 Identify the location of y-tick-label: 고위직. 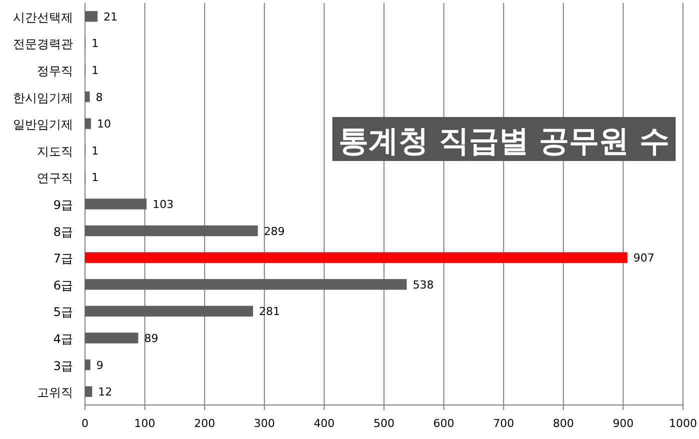
(55, 393).